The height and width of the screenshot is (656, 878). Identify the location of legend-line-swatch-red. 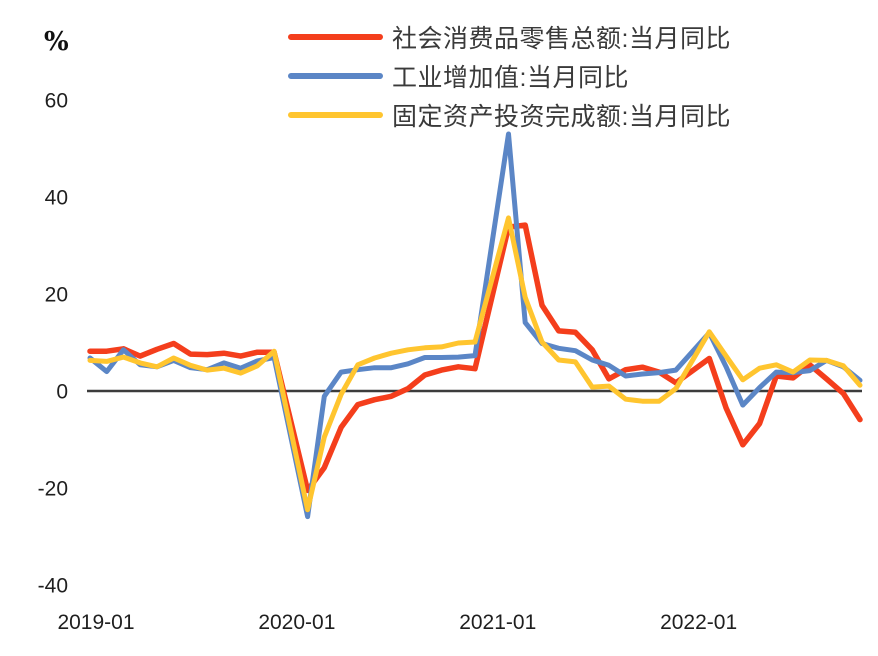
(335, 36).